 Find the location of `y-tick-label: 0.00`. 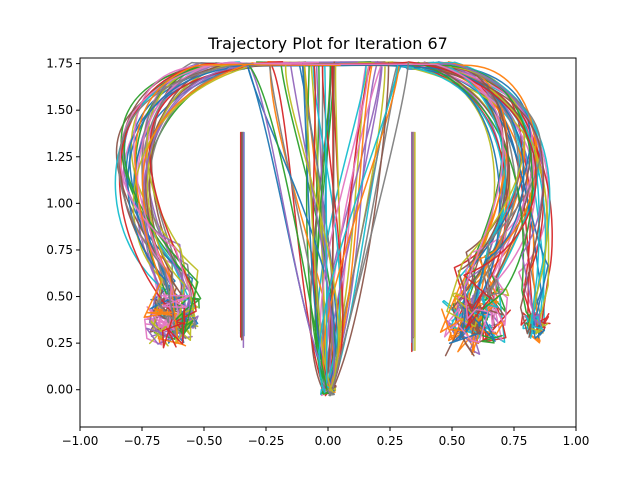

y-tick-label: 0.00 is located at coordinates (59, 390).